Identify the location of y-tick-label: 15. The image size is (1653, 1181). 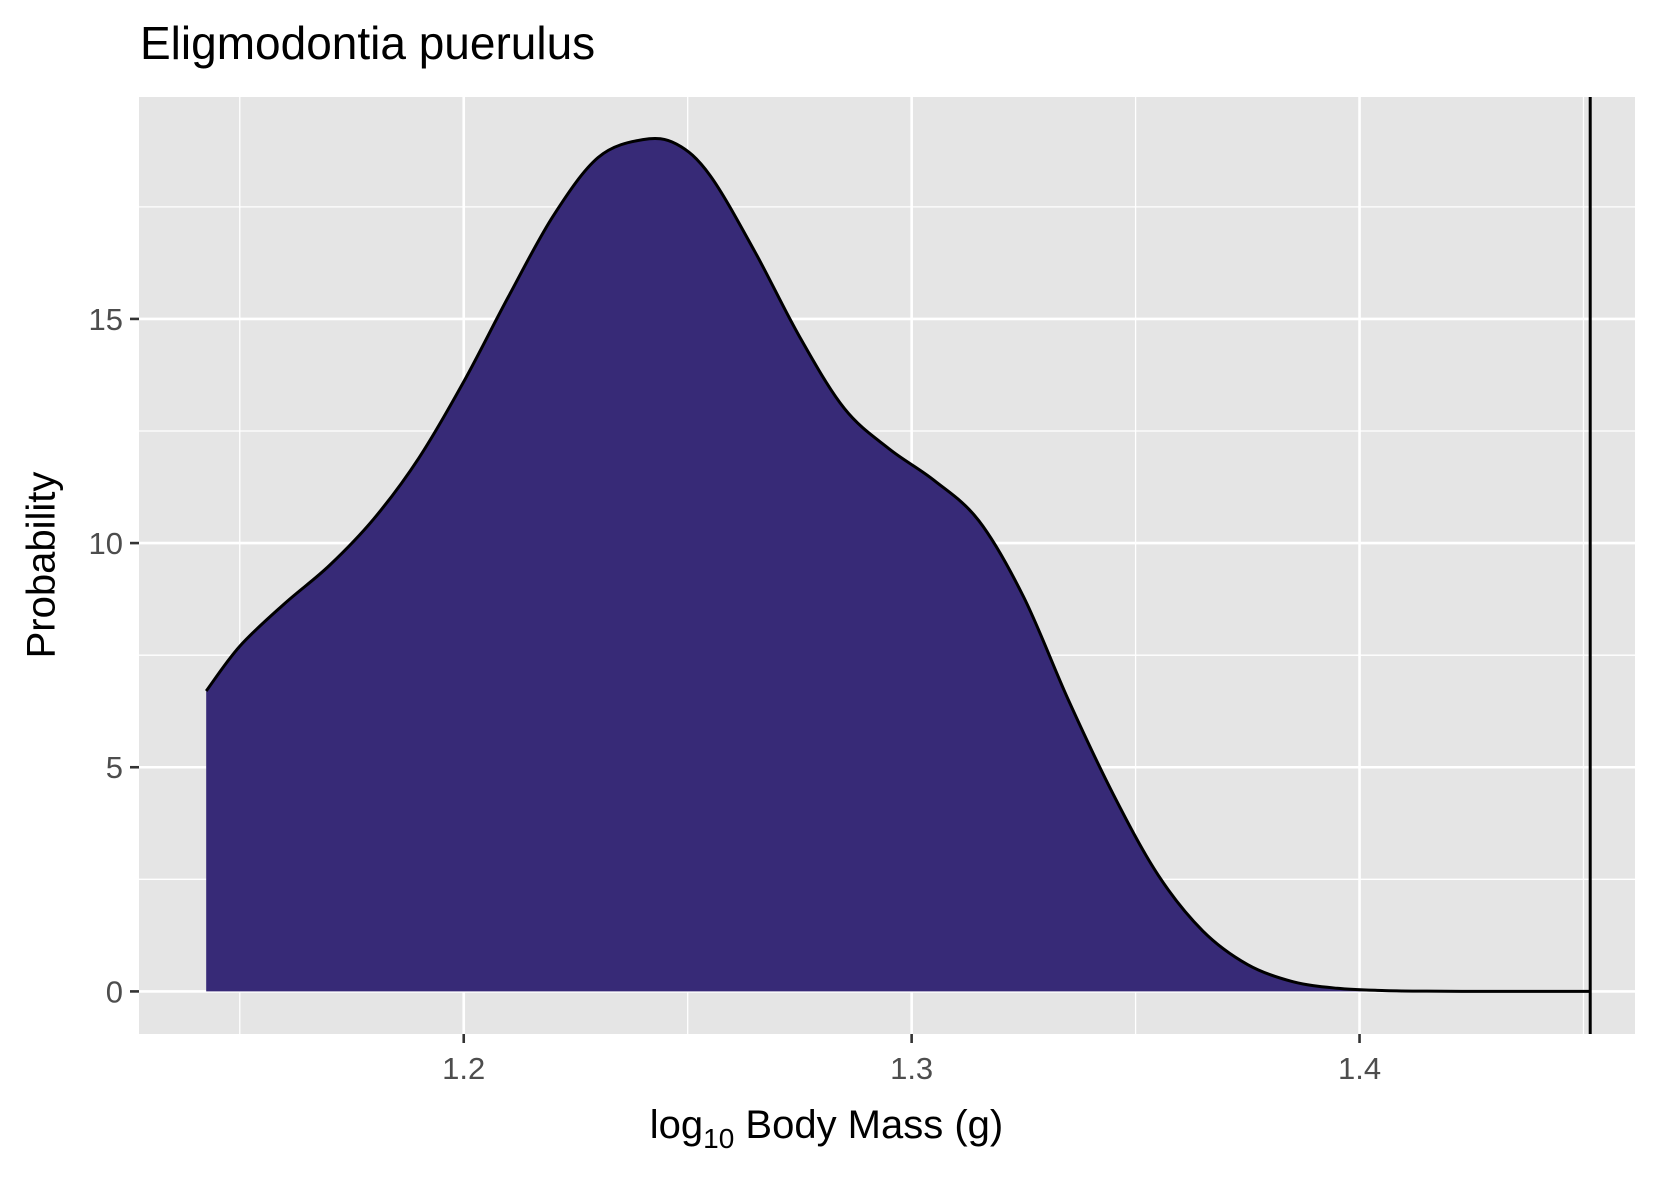
(106, 319).